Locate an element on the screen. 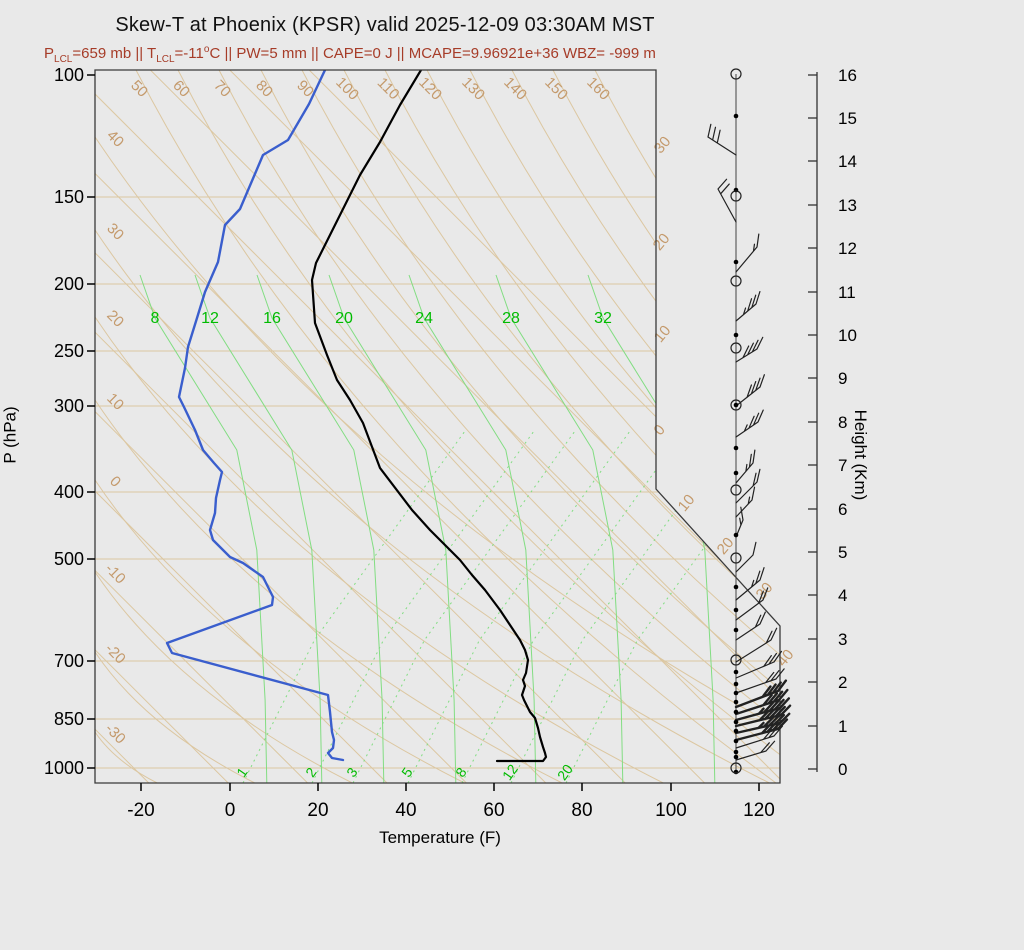 This screenshot has width=1024, height=950. pressure-tick-label: 250 is located at coordinates (69, 351).